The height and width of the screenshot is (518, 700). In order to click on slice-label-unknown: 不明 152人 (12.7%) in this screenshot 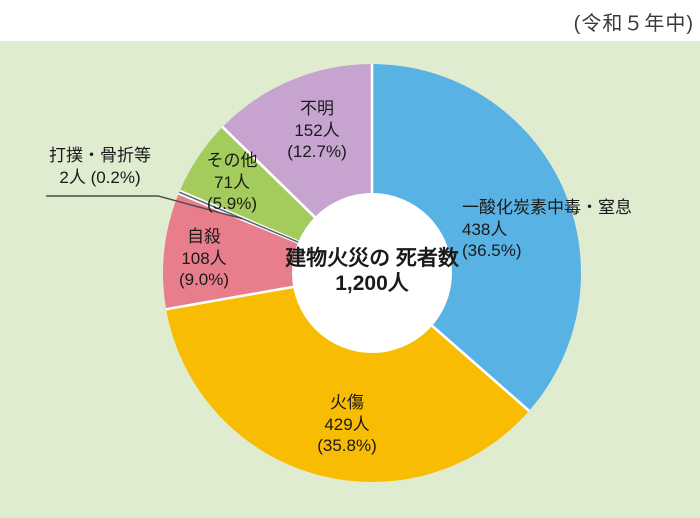, I will do `click(317, 130)`.